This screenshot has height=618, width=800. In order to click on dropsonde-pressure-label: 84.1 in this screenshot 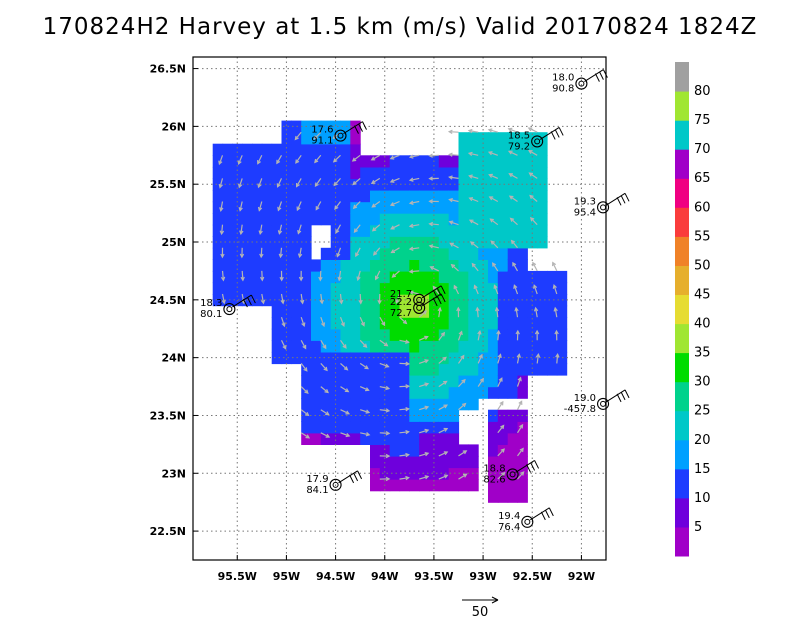, I will do `click(317, 490)`.